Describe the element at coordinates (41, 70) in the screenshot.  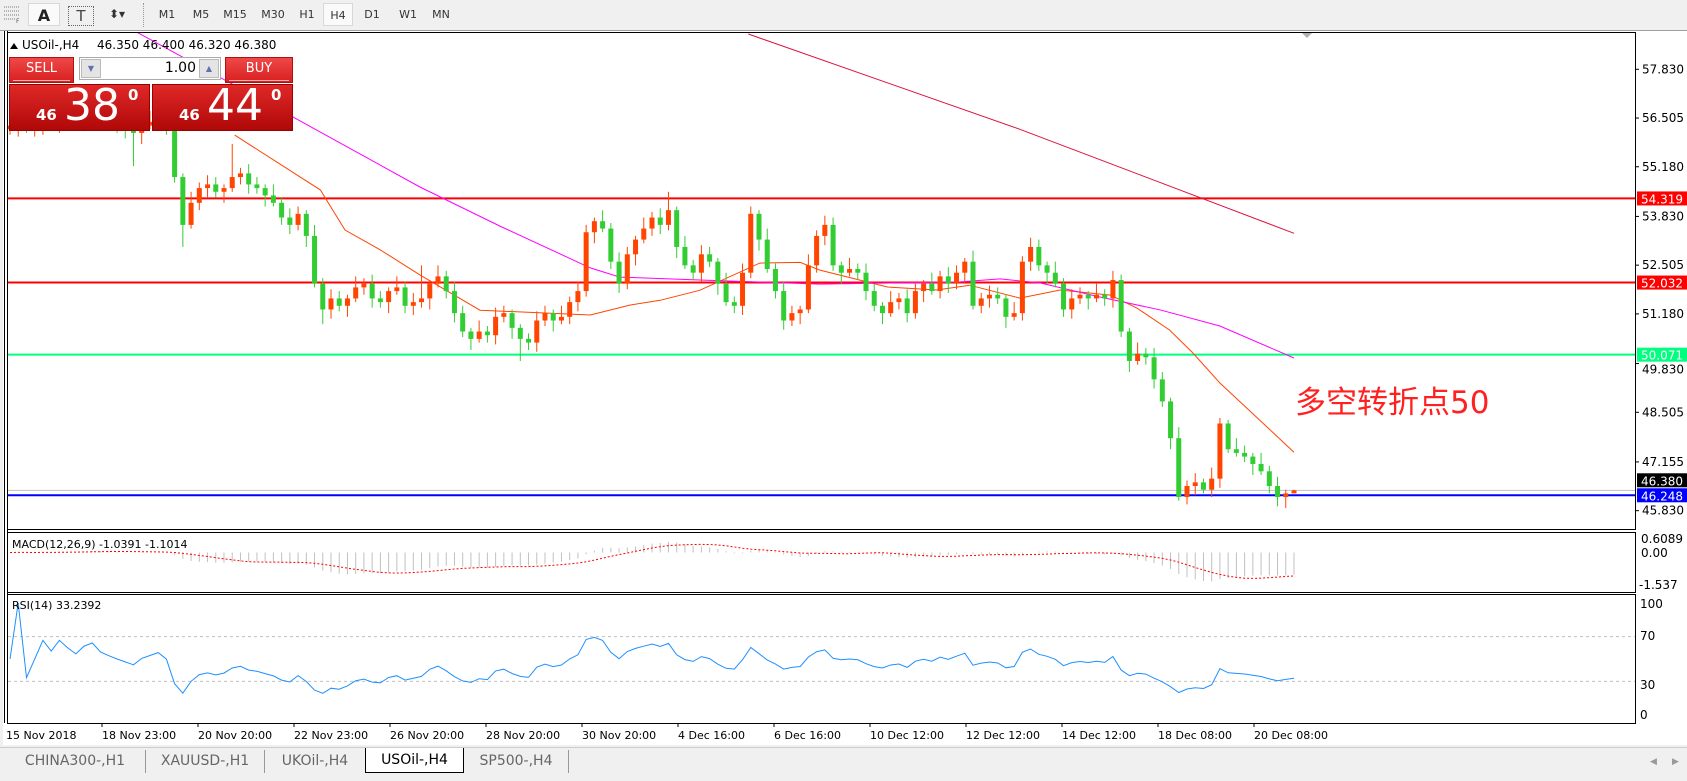
I see `sell-button: SELL` at that location.